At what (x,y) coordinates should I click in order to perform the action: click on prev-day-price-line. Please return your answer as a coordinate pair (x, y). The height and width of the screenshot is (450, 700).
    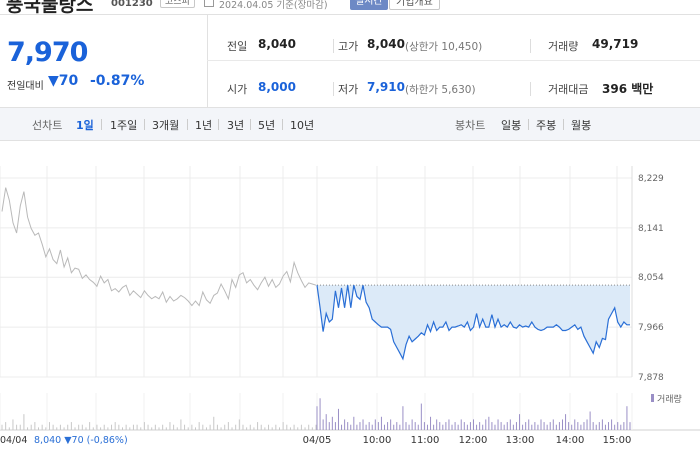
    Looking at the image, I should click on (159, 247).